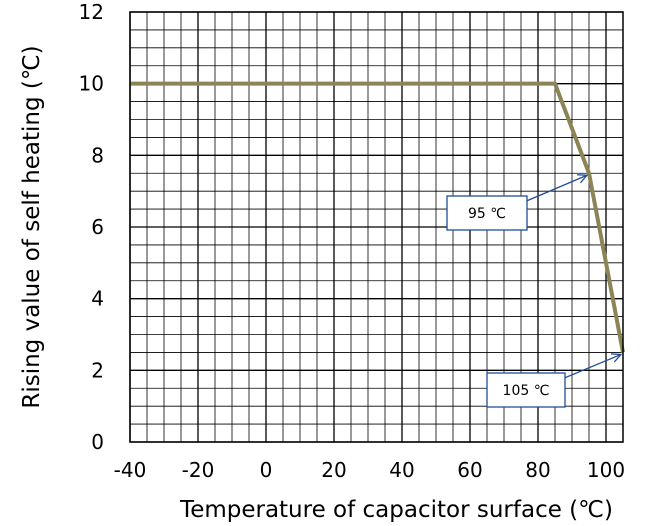  I want to click on callout-label: 95 ℃, so click(487, 214).